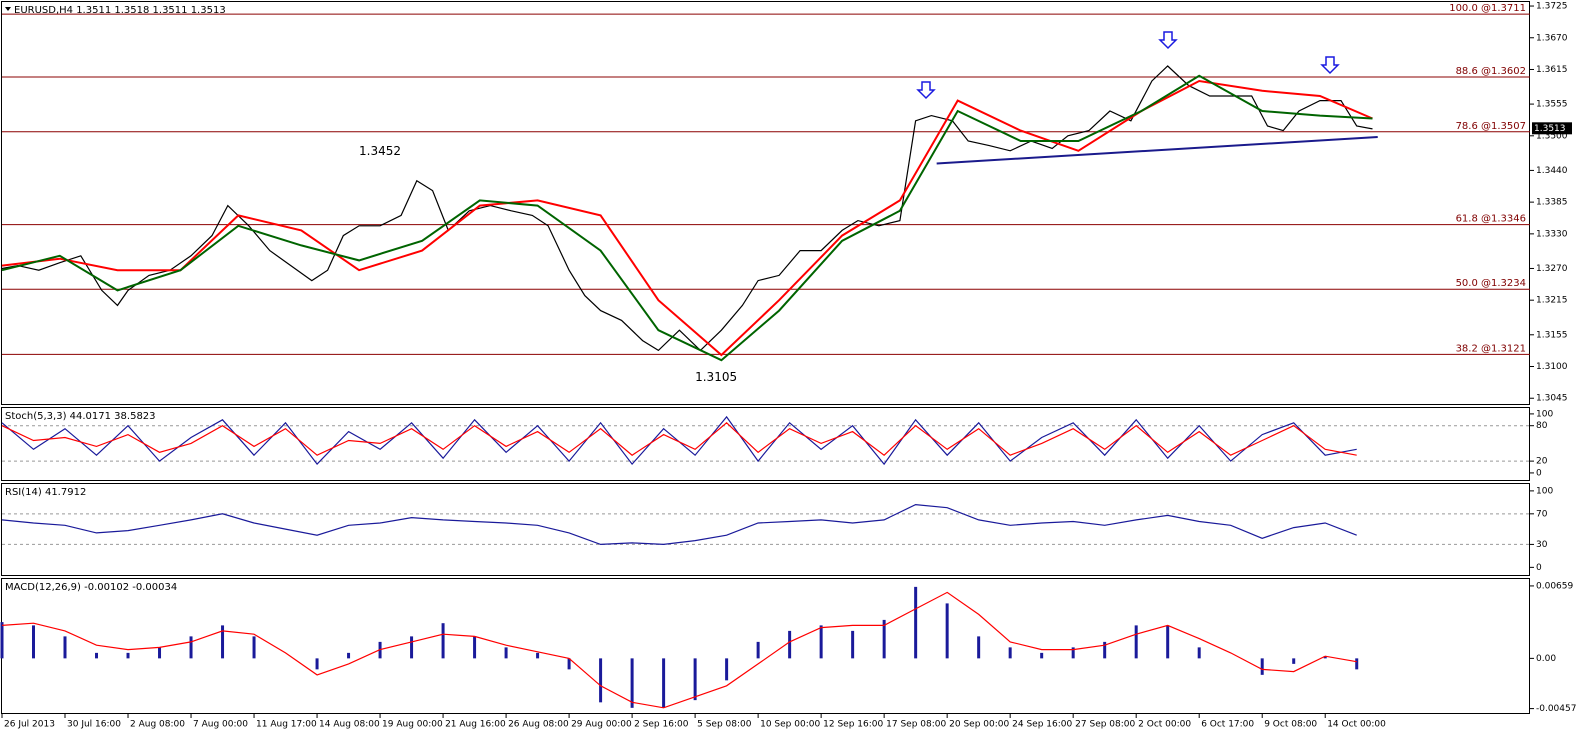 This screenshot has width=1596, height=746. I want to click on x-tick-label: 2 Aug 08:00, so click(157, 725).